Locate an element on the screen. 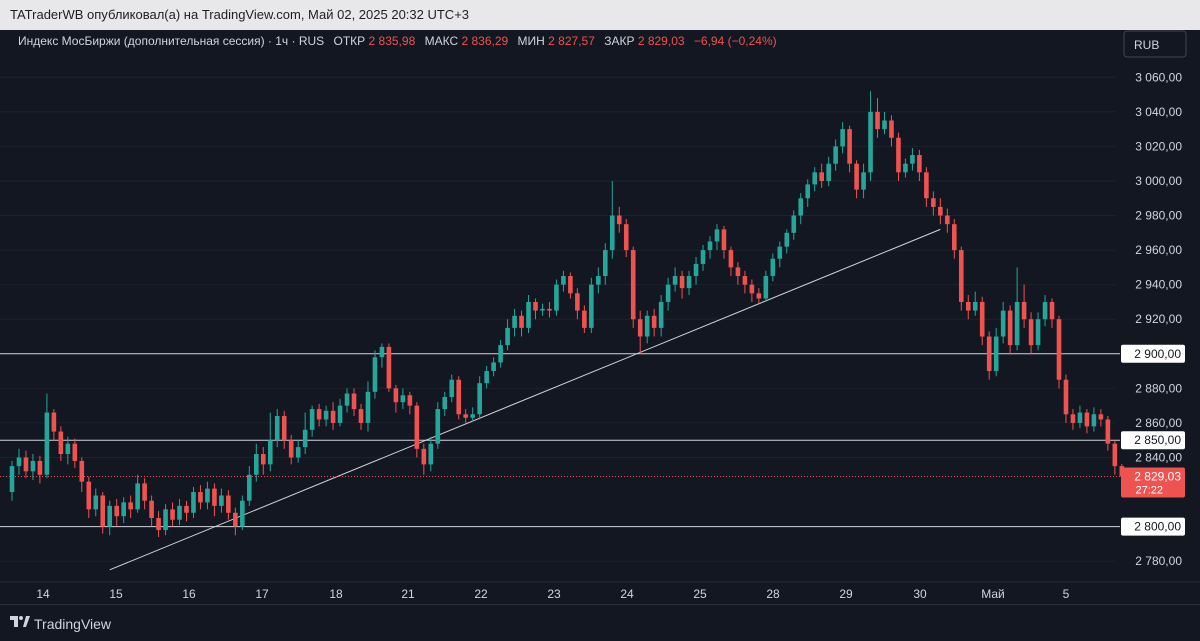 The height and width of the screenshot is (641, 1200). legend-change: −6,94 (−0,24%) is located at coordinates (735, 41).